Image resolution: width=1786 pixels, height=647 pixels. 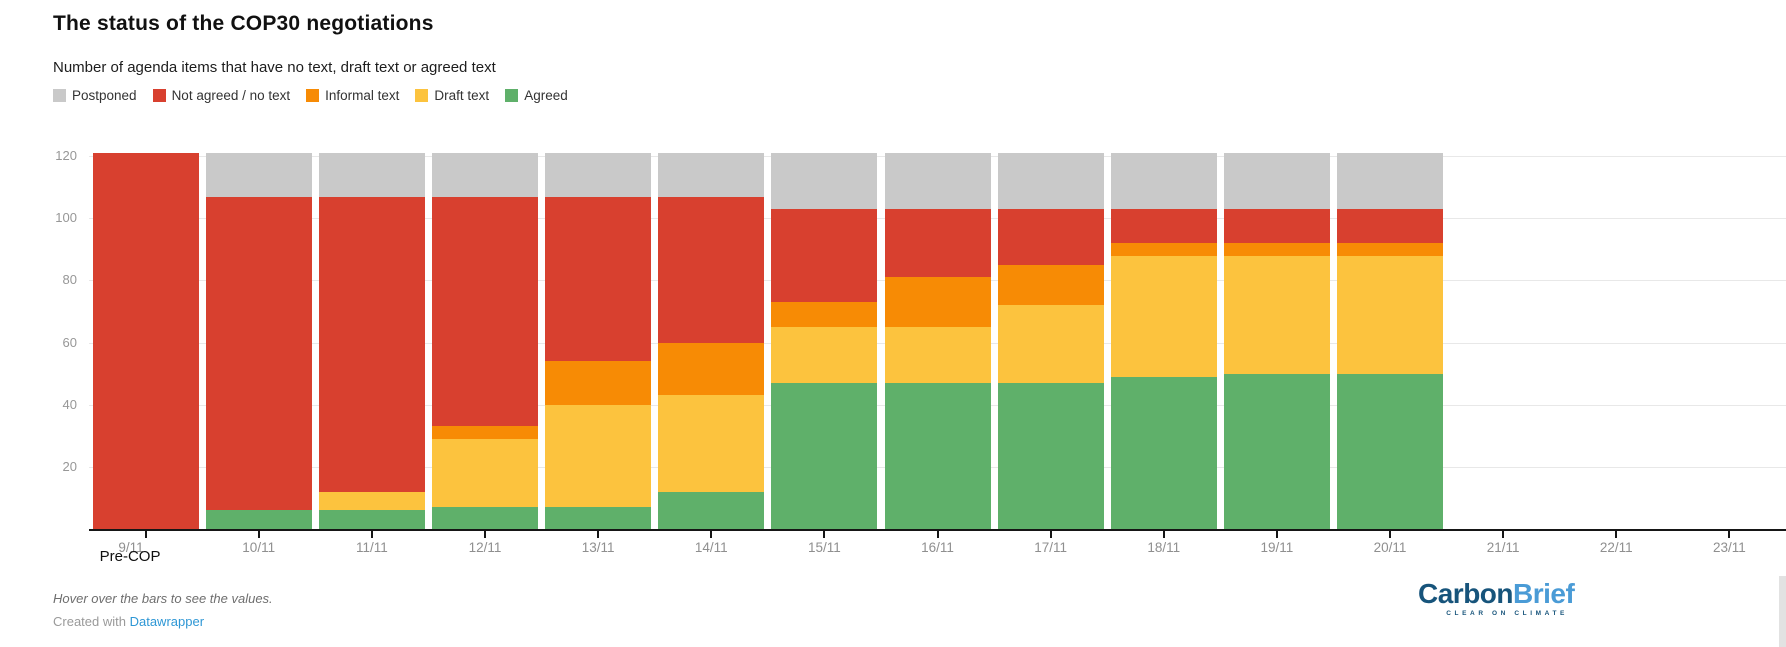 I want to click on x-tick-label: 21/11, so click(x=1503, y=547).